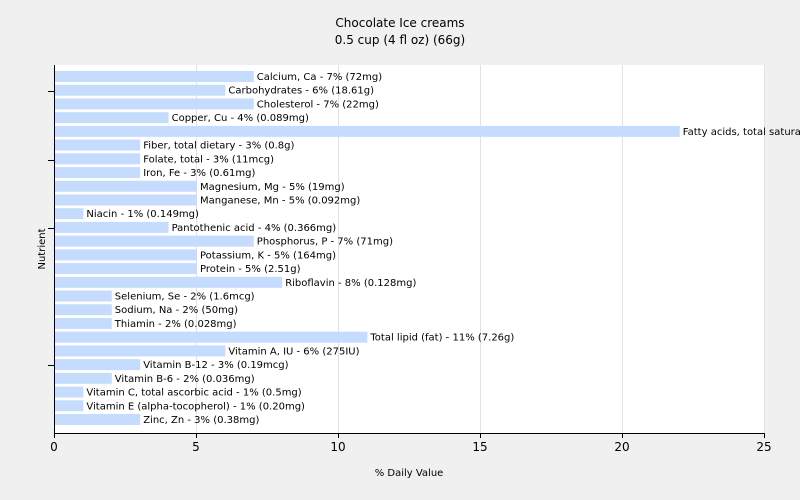 The height and width of the screenshot is (500, 800). What do you see at coordinates (280, 200) in the screenshot?
I see `bar-label: Manganese, Mn - 5% (0.092mg)` at bounding box center [280, 200].